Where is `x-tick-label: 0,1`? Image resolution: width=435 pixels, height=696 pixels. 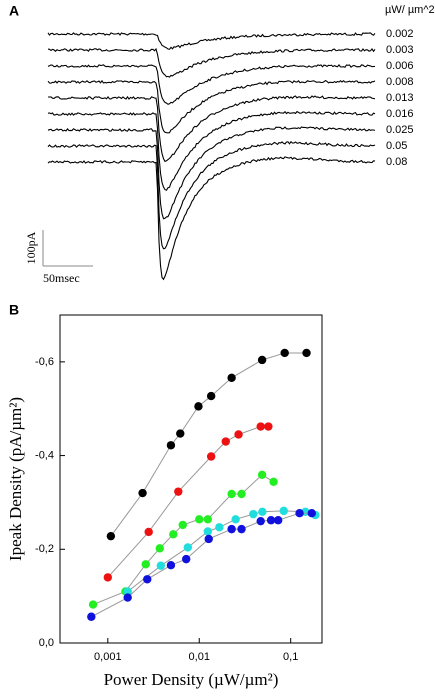 x-tick-label: 0,1 is located at coordinates (290, 657).